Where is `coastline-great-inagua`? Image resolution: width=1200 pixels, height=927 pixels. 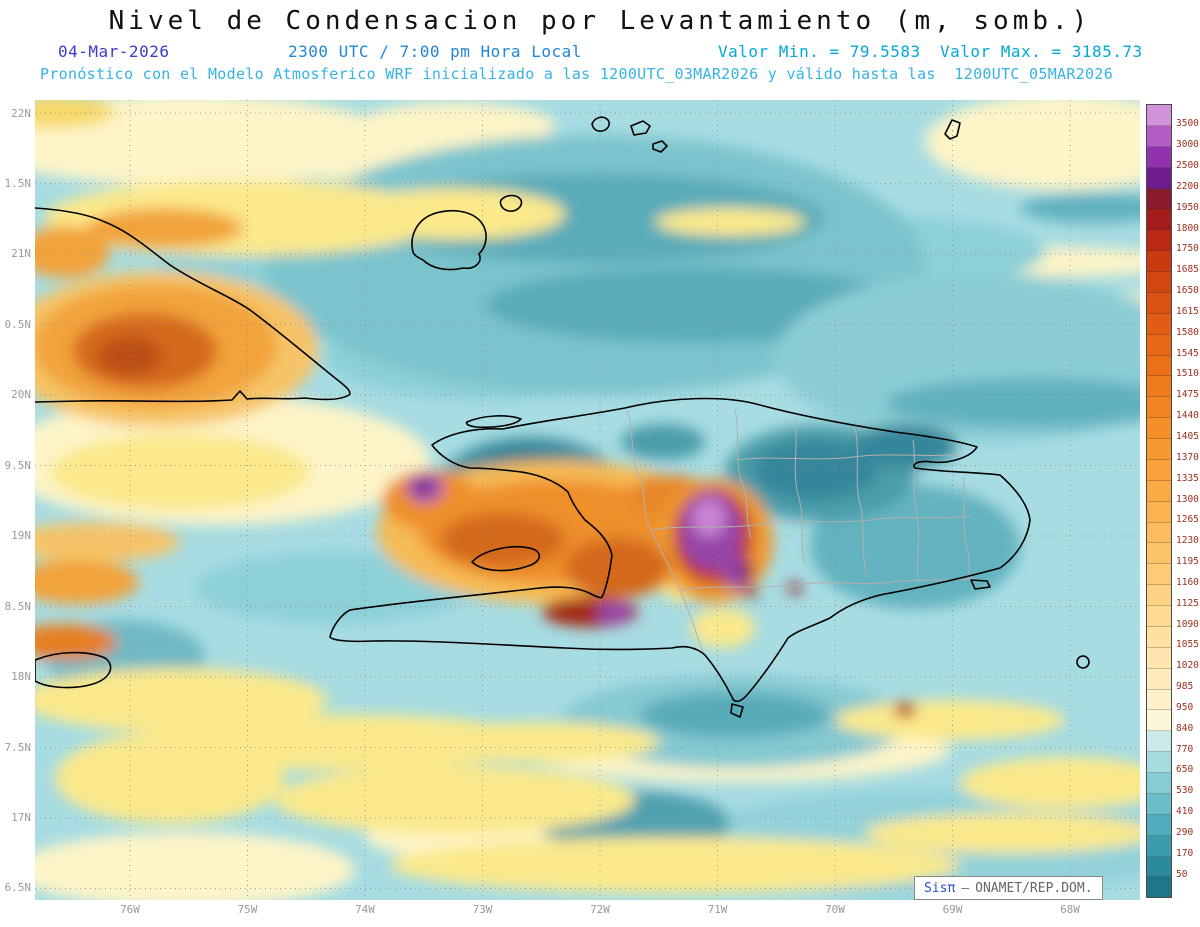 coastline-great-inagua is located at coordinates (449, 240).